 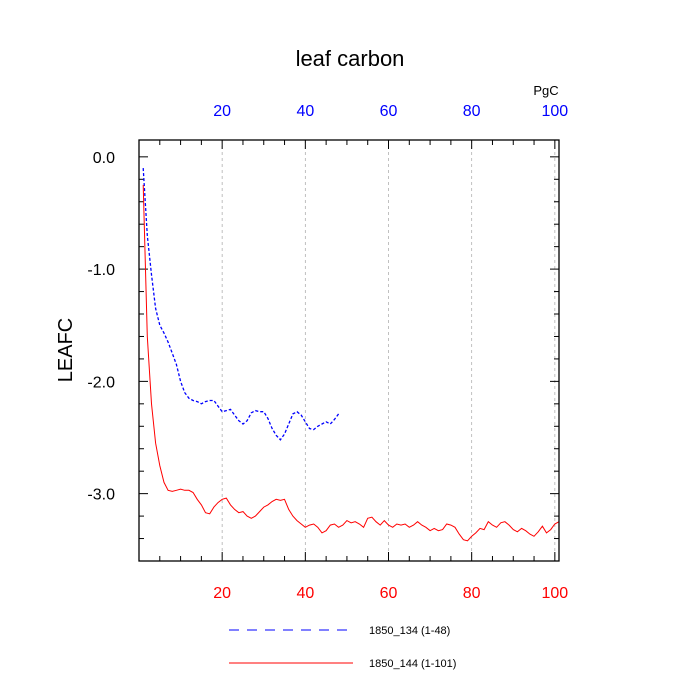 What do you see at coordinates (101, 327) in the screenshot?
I see `y-tick-labels: 0.0 -1.0 -2.0 -3.0` at bounding box center [101, 327].